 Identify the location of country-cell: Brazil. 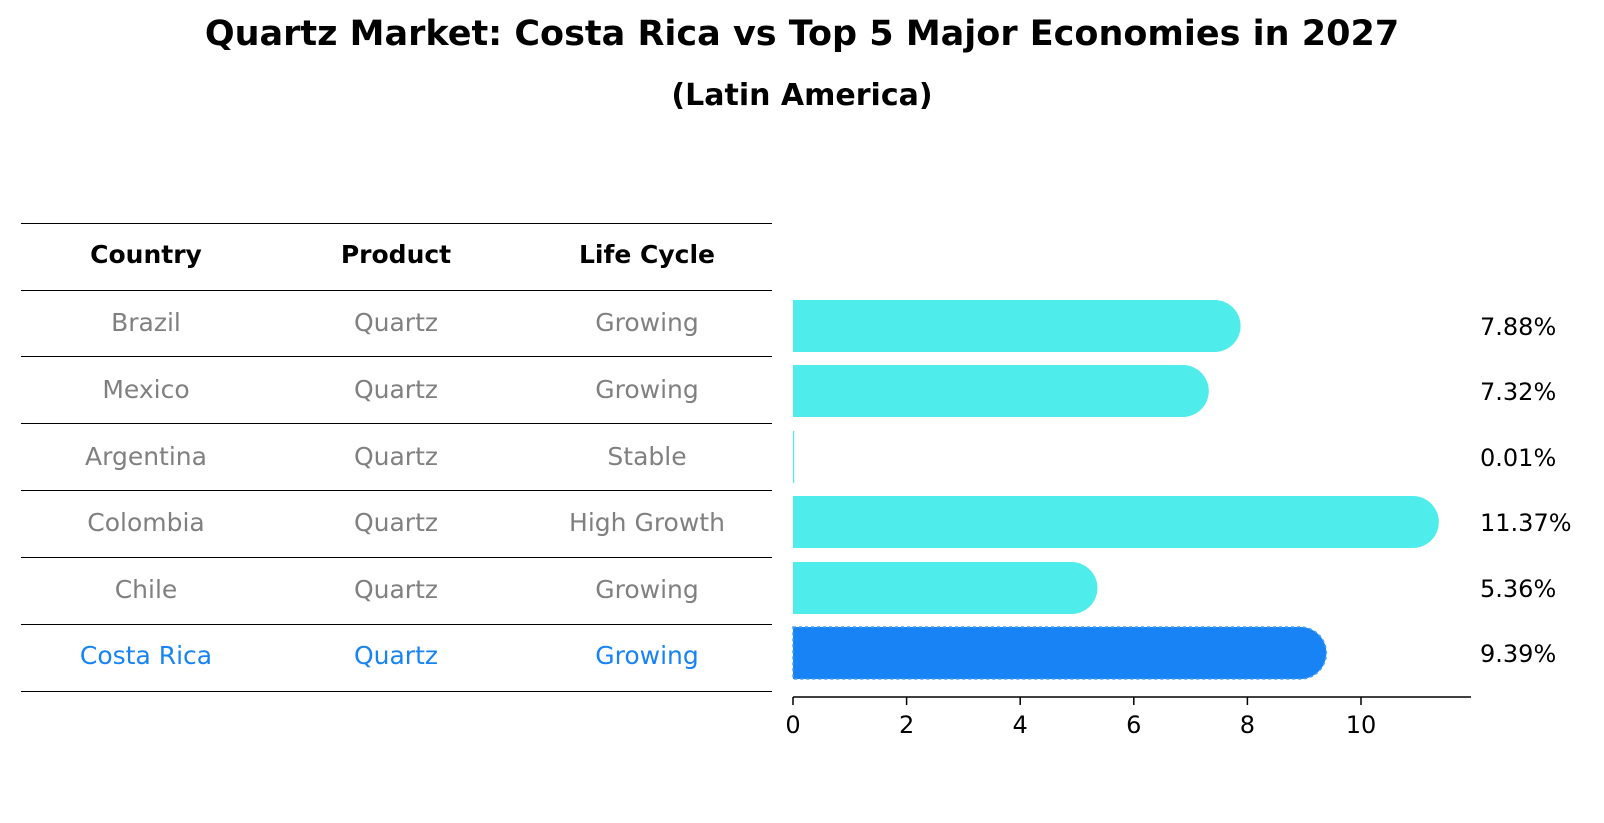
(146, 322).